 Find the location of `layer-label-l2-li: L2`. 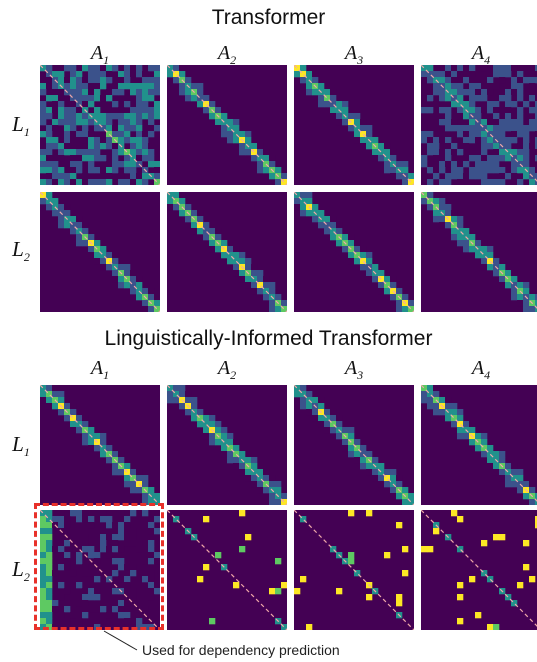

layer-label-l2-li: L2 is located at coordinates (21, 571).